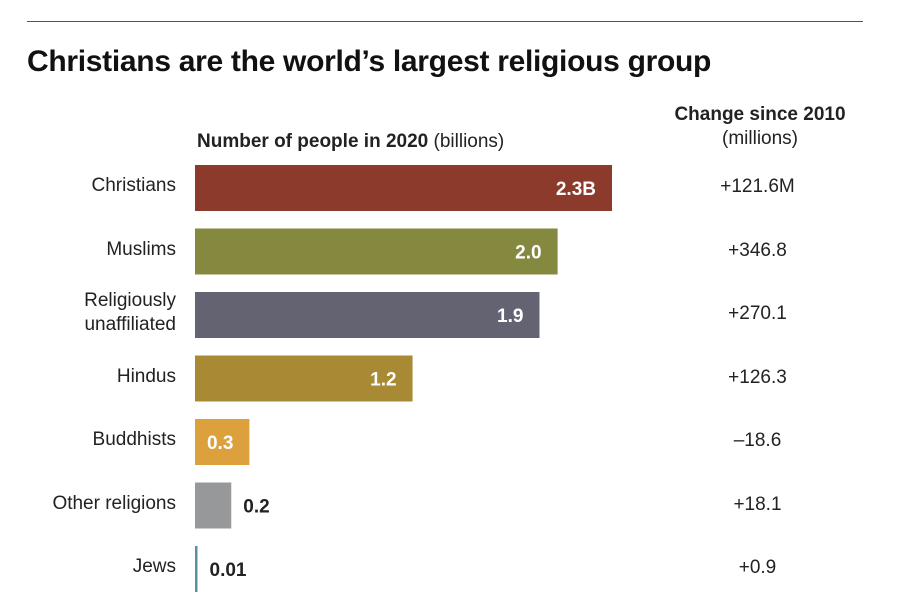 This screenshot has height=602, width=914. What do you see at coordinates (528, 253) in the screenshot?
I see `value-label-1: 2.0` at bounding box center [528, 253].